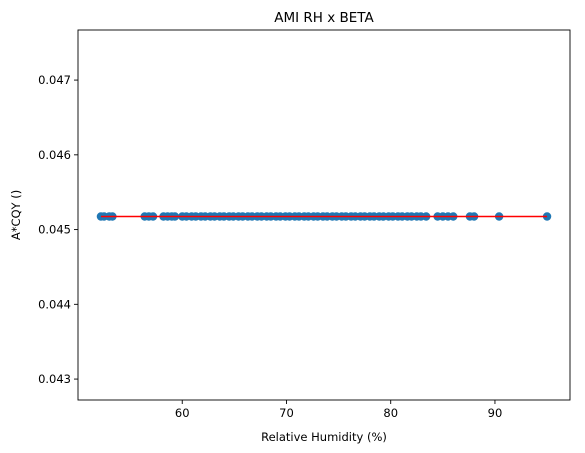  What do you see at coordinates (338, 410) in the screenshot?
I see `x-axis-ticks: 60 70 80 90` at bounding box center [338, 410].